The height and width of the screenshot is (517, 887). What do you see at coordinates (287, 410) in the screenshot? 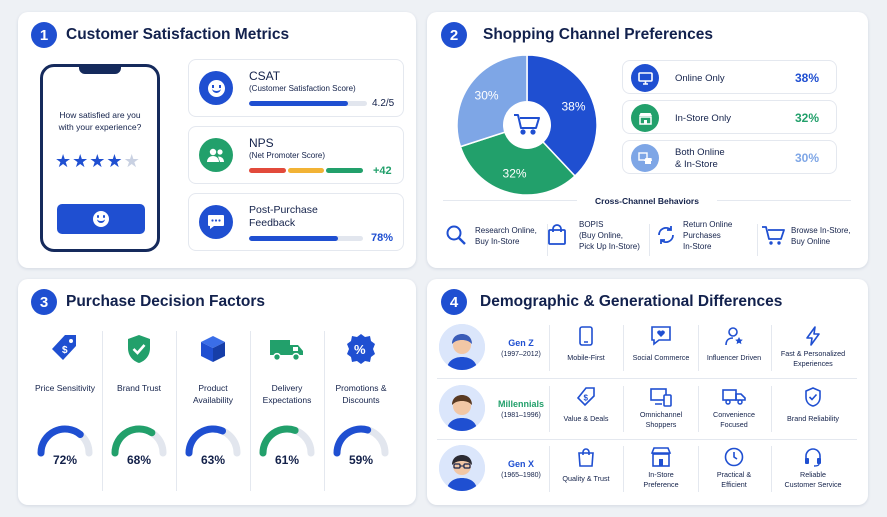
I see `factor-item: Delivery Expectations 61%` at bounding box center [287, 410].